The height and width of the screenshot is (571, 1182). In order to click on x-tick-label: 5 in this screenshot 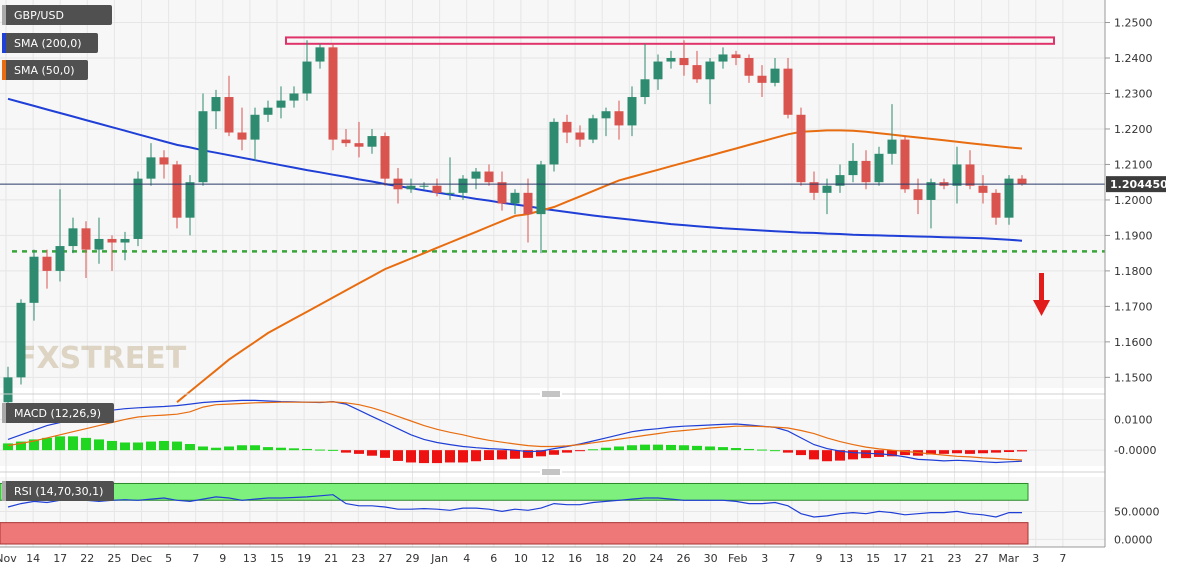, I will do `click(168, 558)`.